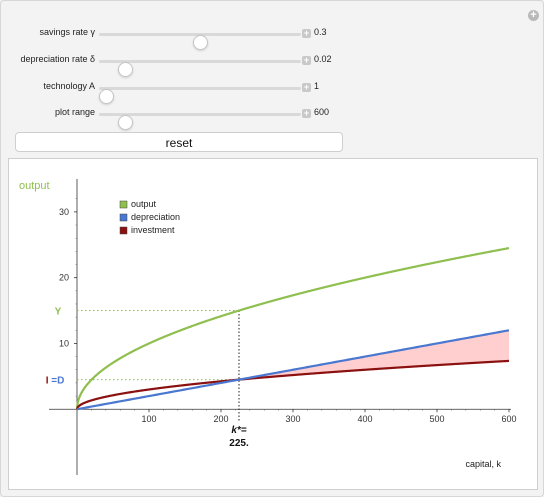  What do you see at coordinates (64, 212) in the screenshot?
I see `y-tick-label: 30` at bounding box center [64, 212].